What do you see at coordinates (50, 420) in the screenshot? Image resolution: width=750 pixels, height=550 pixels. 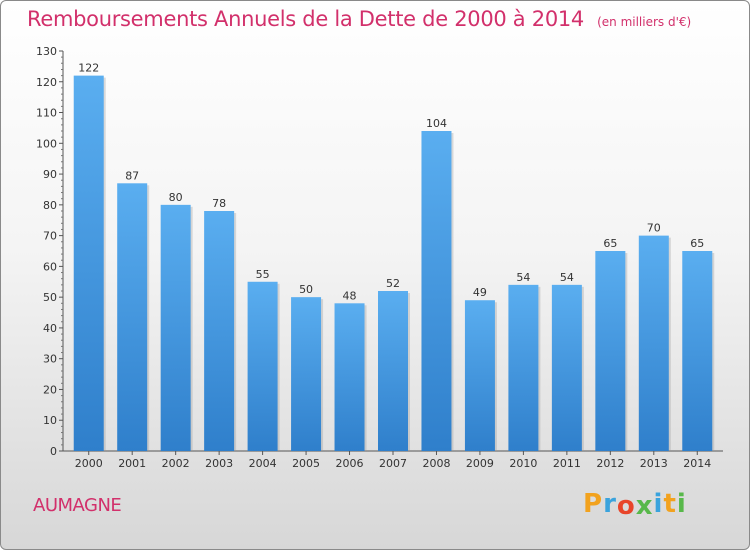 I see `y-tick-label: 10` at bounding box center [50, 420].